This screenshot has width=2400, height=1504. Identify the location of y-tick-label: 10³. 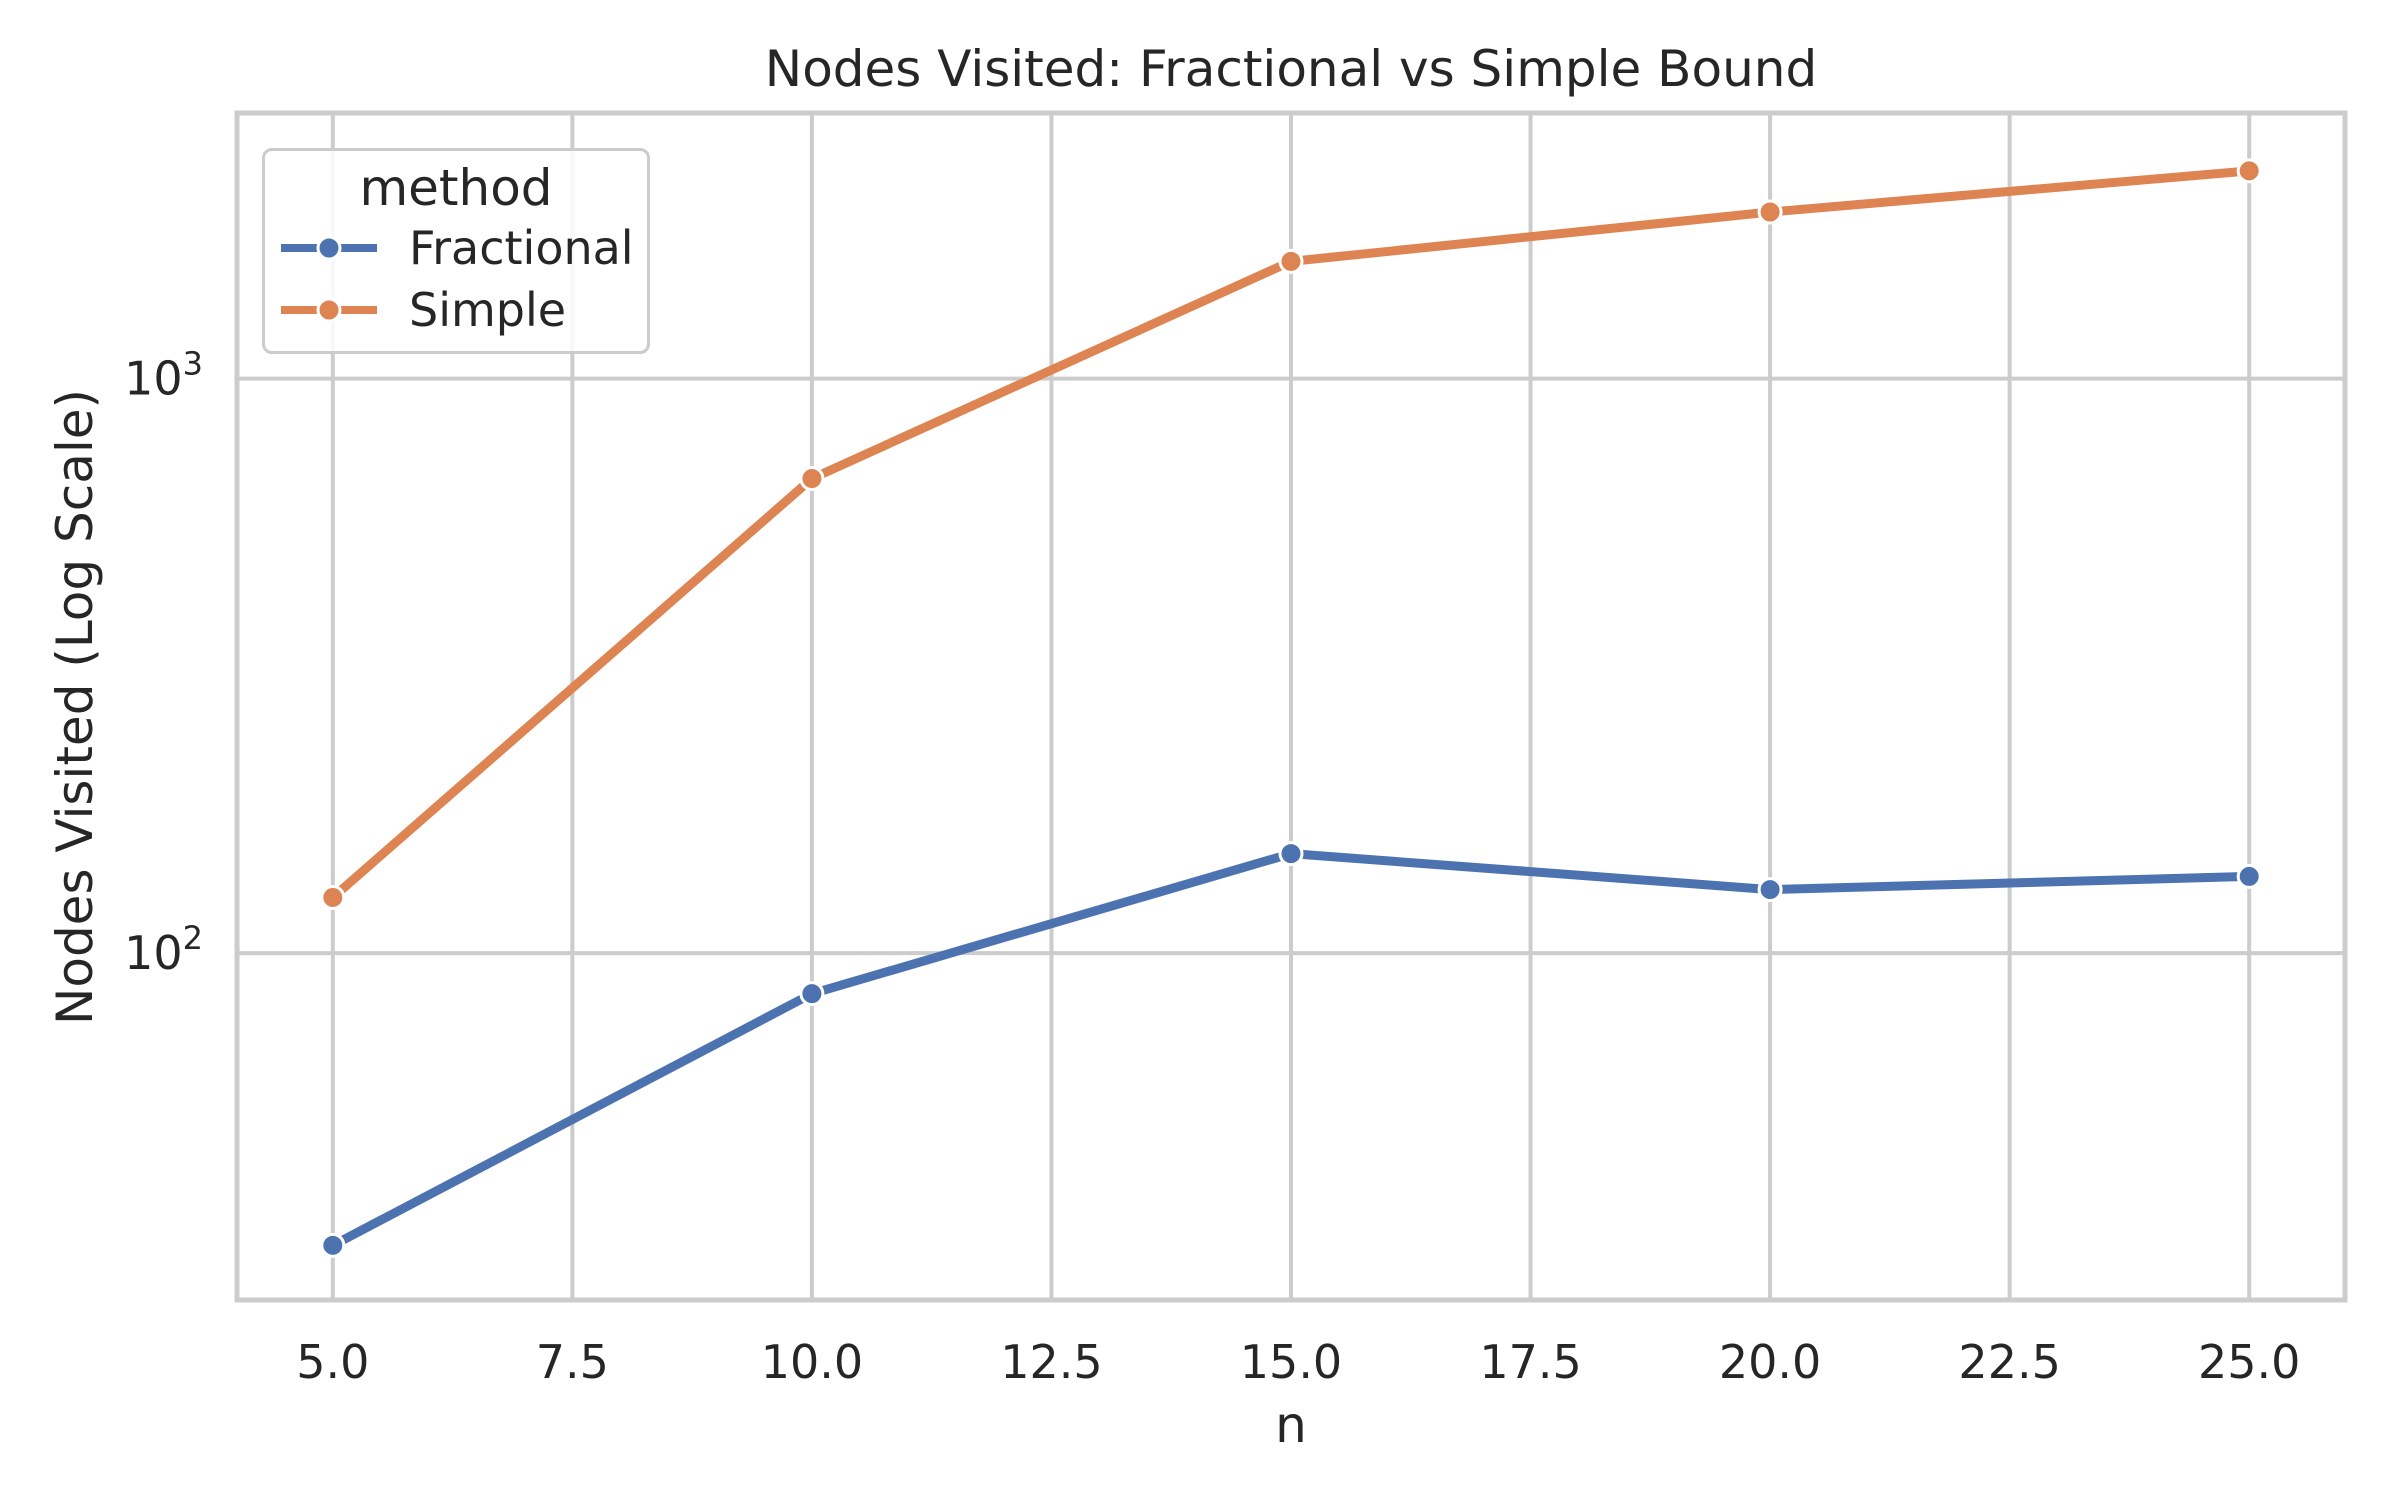
(163, 375).